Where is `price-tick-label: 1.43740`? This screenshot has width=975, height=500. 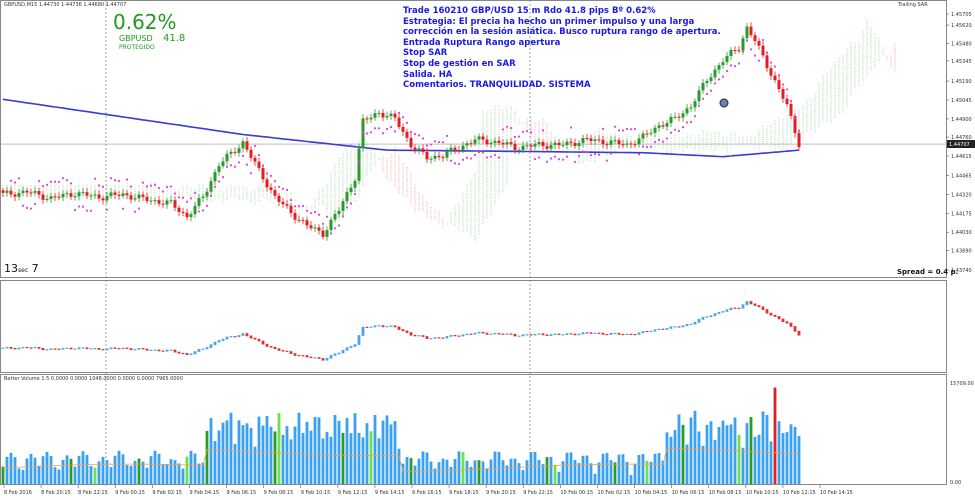 price-tick-label: 1.43740 is located at coordinates (961, 271).